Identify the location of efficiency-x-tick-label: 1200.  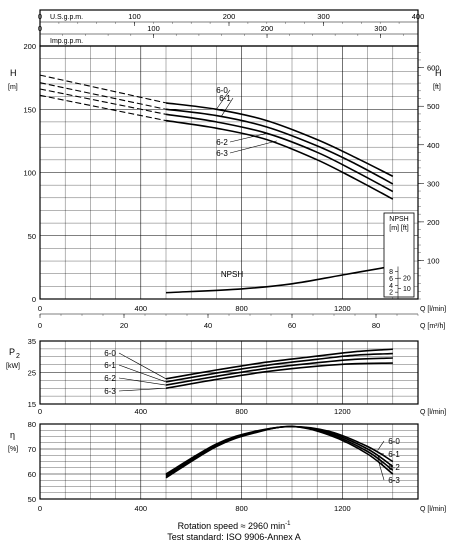
(342, 508).